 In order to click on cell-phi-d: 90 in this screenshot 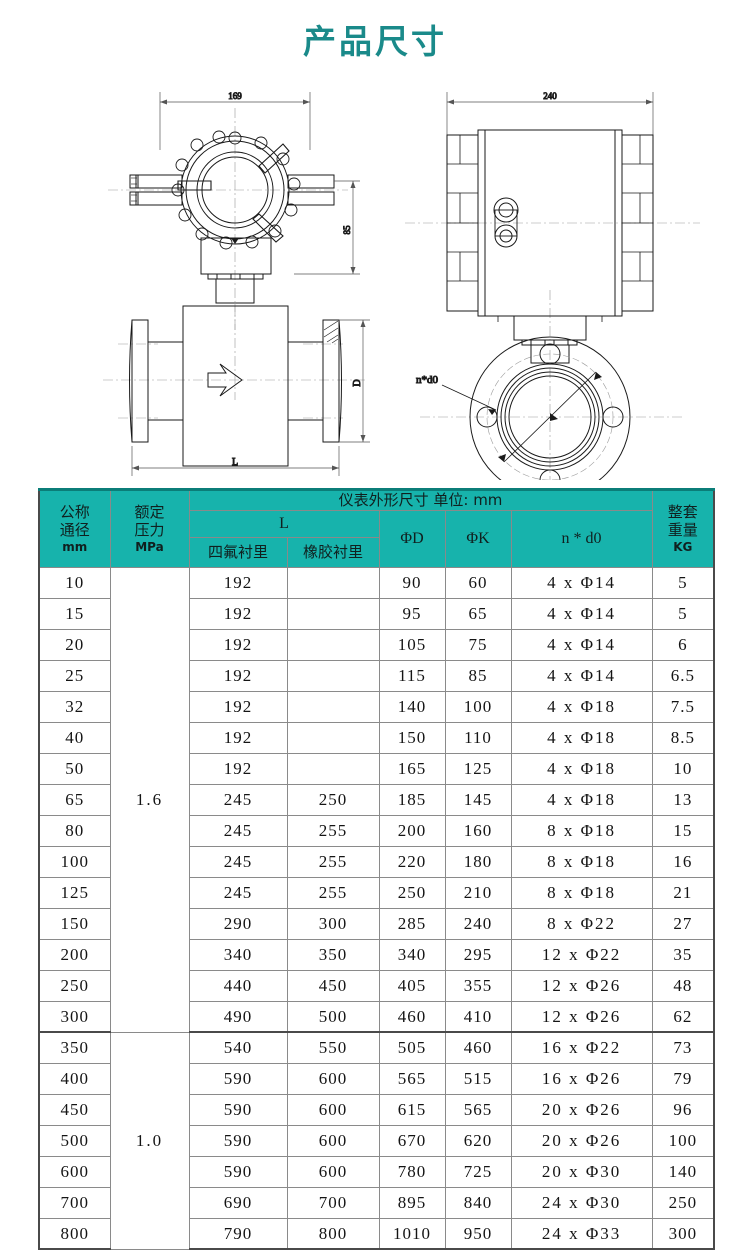, I will do `click(412, 582)`.